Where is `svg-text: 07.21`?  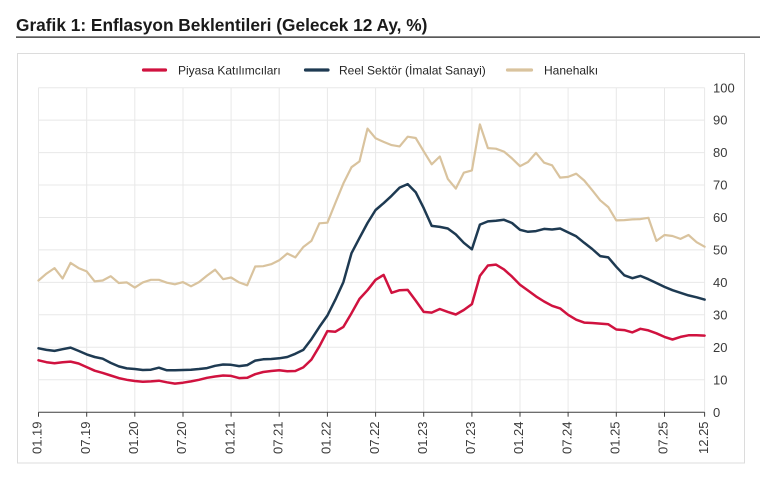 svg-text: 07.21 is located at coordinates (277, 437).